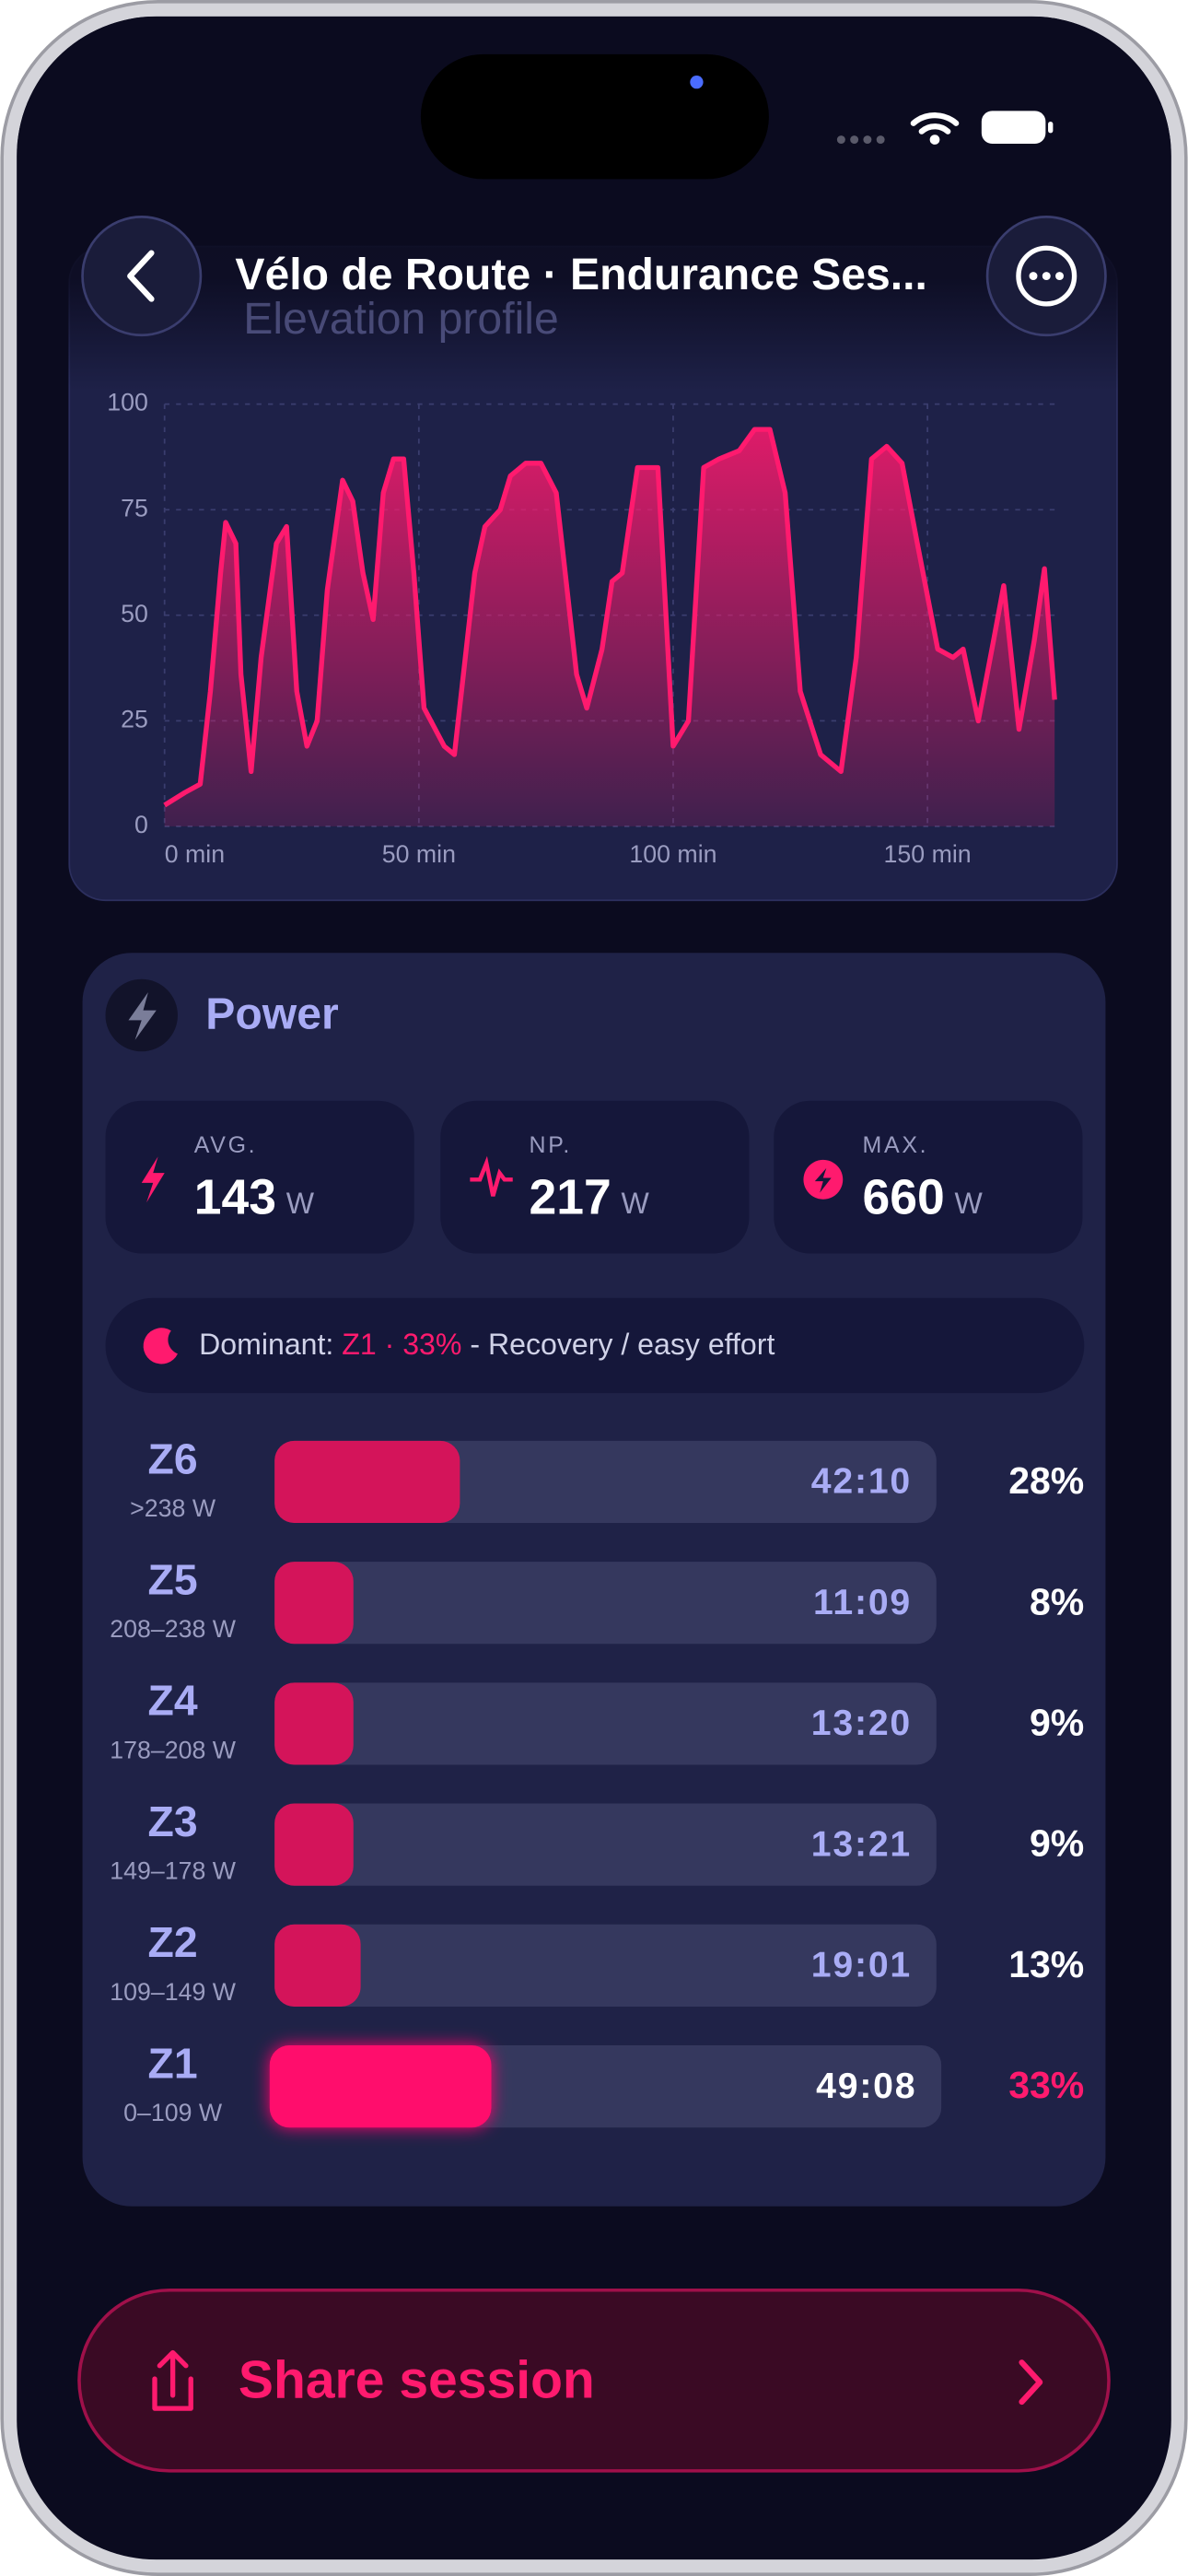 The width and height of the screenshot is (1188, 2576). Describe the element at coordinates (823, 1180) in the screenshot. I see `stat-icon-bolt` at that location.